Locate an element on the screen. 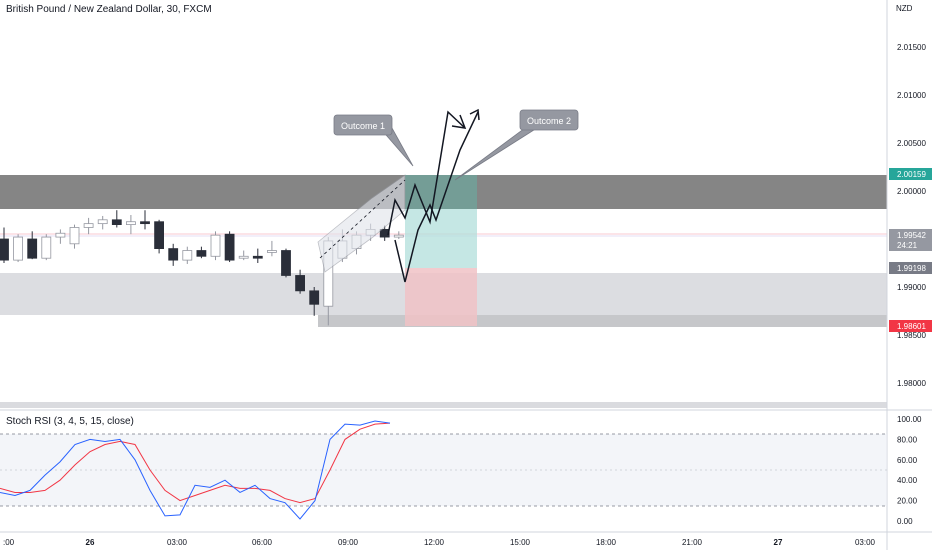 This screenshot has width=932, height=550. stoch-tick-label: 20.00 is located at coordinates (907, 501).